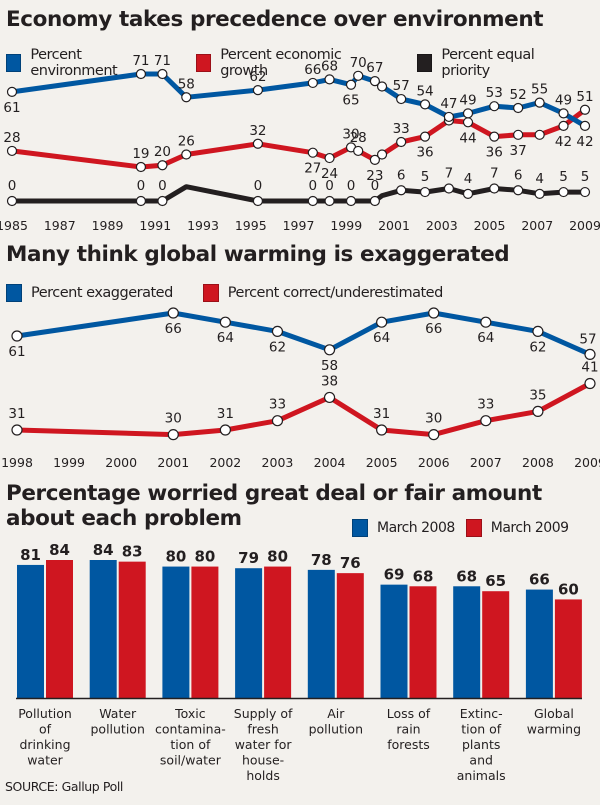 This screenshot has width=600, height=805. What do you see at coordinates (74, 63) in the screenshot?
I see `legend-label: Percent environment` at bounding box center [74, 63].